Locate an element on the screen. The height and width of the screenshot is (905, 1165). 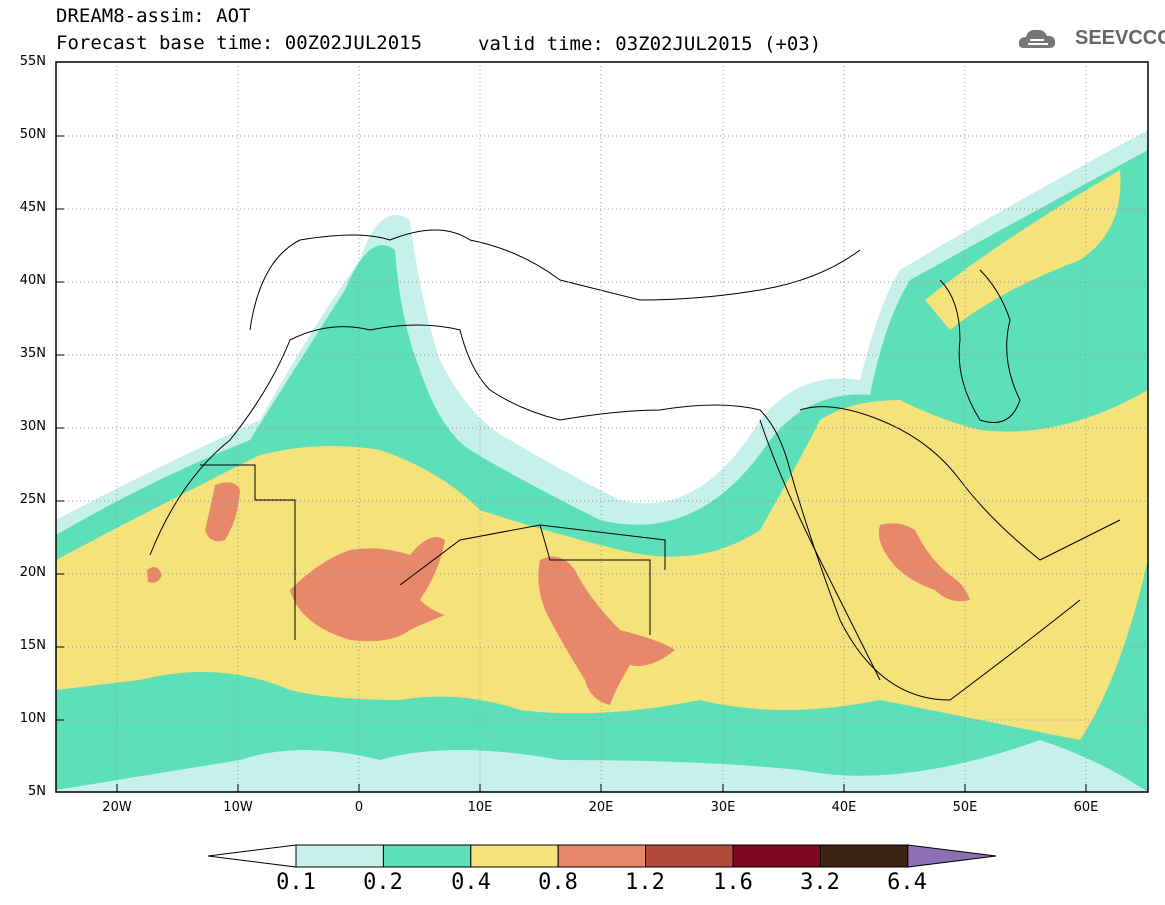
lat-label: 5N is located at coordinates (37, 791).